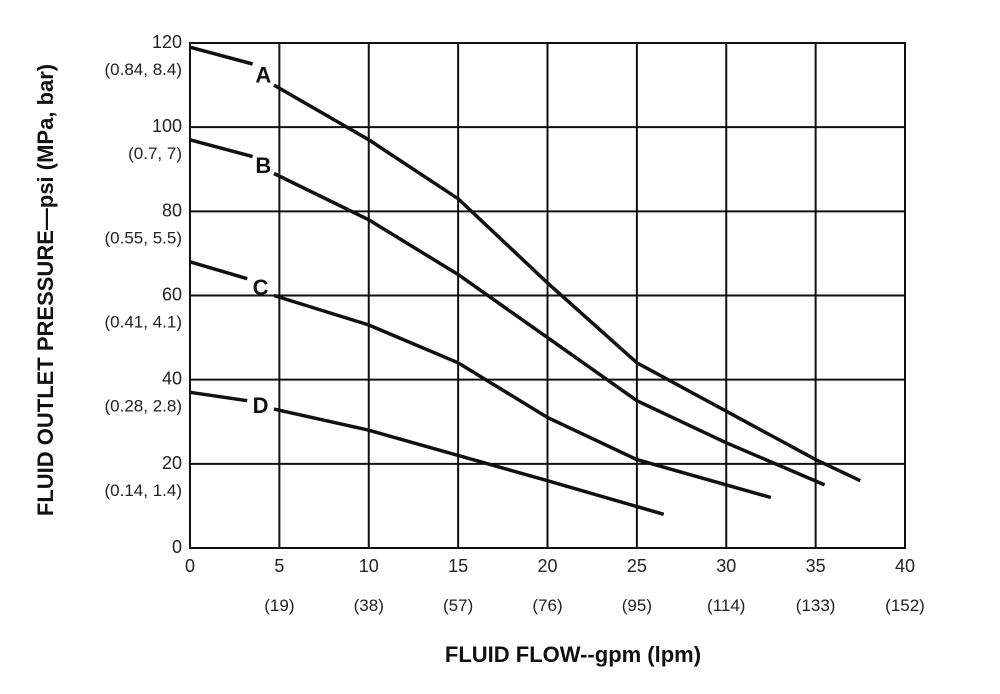 Image resolution: width=1000 pixels, height=694 pixels. What do you see at coordinates (547, 566) in the screenshot?
I see `x-tick-label: 20` at bounding box center [547, 566].